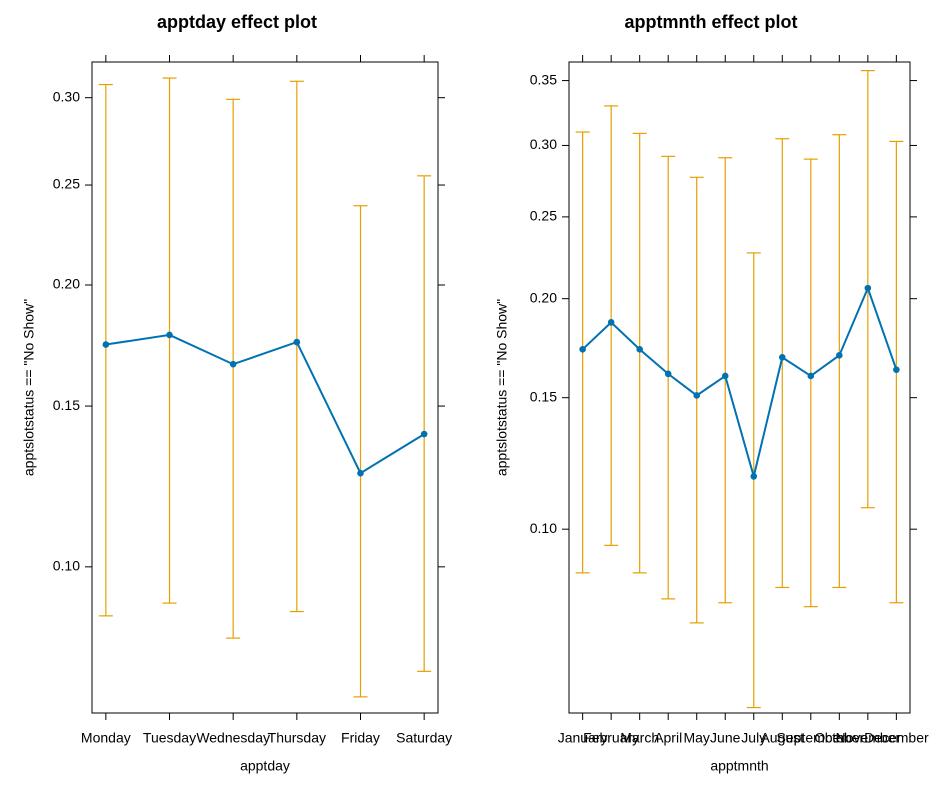 Image resolution: width=948 pixels, height=791 pixels. I want to click on chart-title: apptmnth effect plot, so click(711, 22).